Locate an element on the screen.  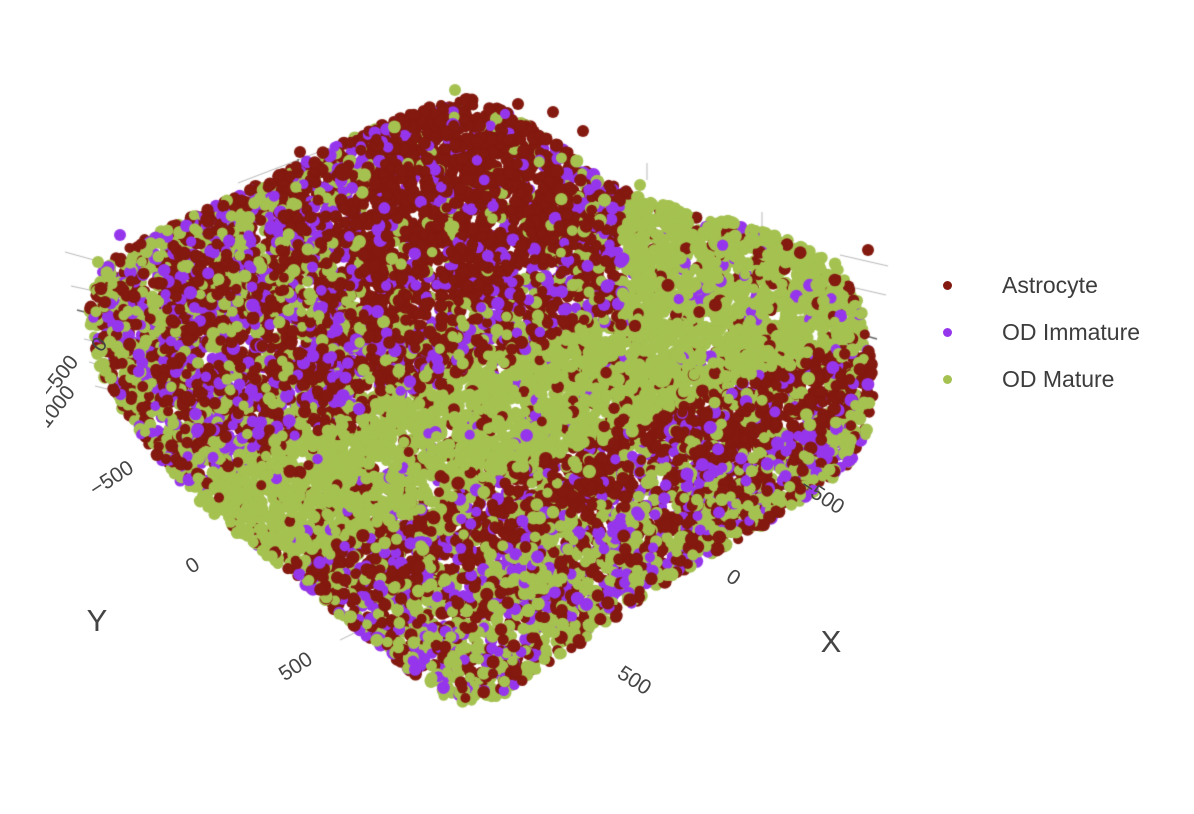
legend-label: OD Immature is located at coordinates (1071, 332).